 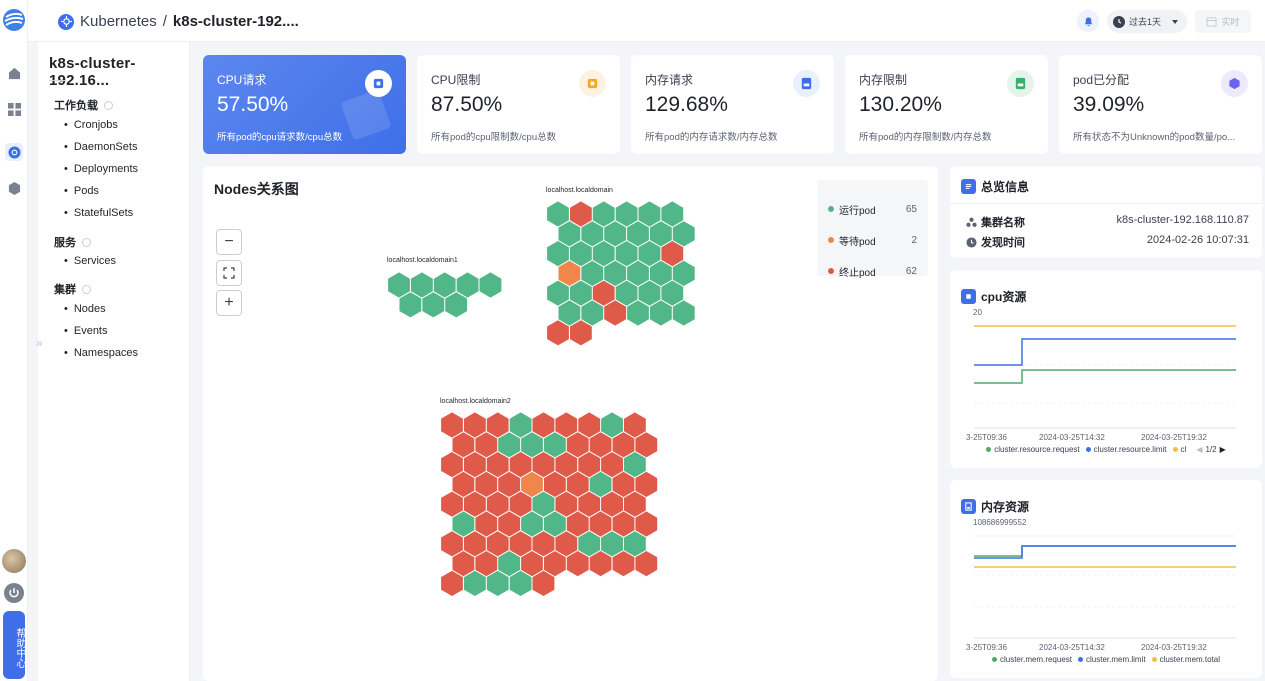 What do you see at coordinates (101, 147) in the screenshot?
I see `nav-item-daemonsets: DaemonSets` at bounding box center [101, 147].